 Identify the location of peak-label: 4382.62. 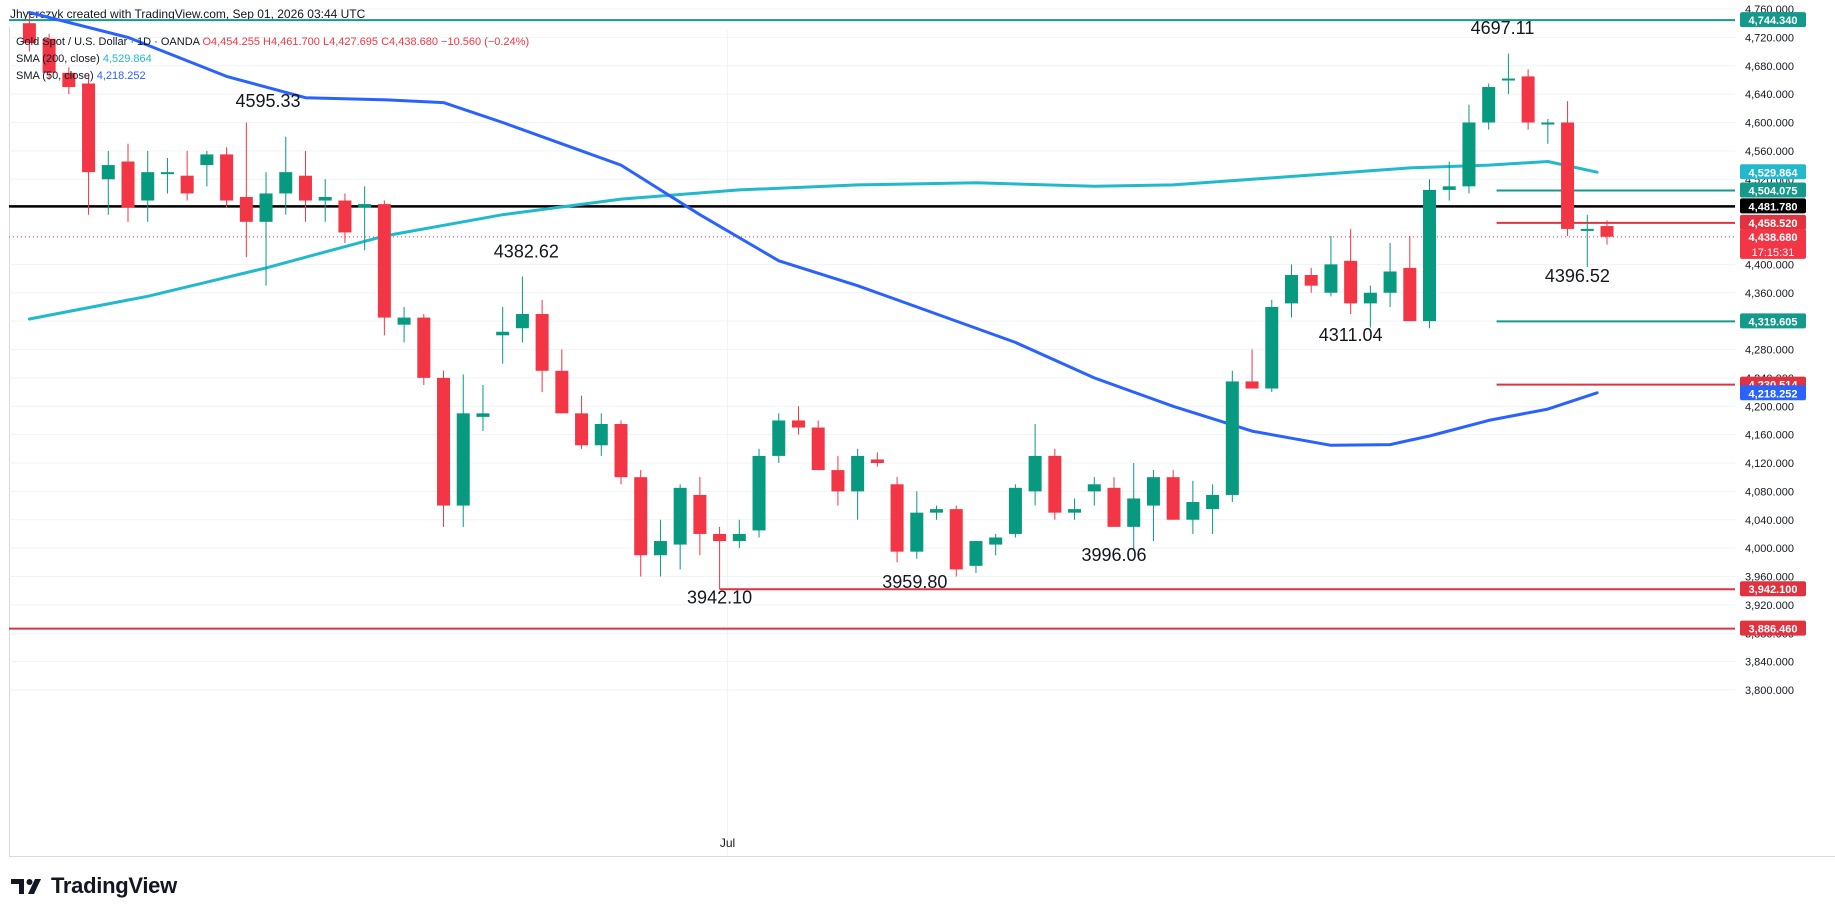
(526, 251).